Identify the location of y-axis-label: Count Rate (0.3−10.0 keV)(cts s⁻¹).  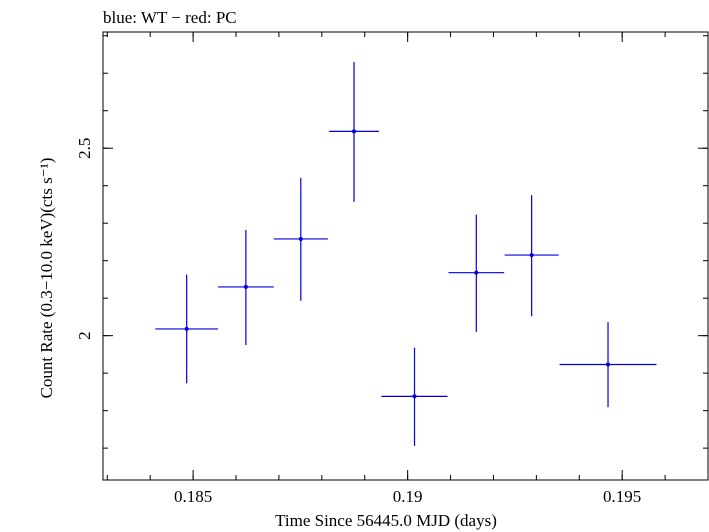
(46, 278).